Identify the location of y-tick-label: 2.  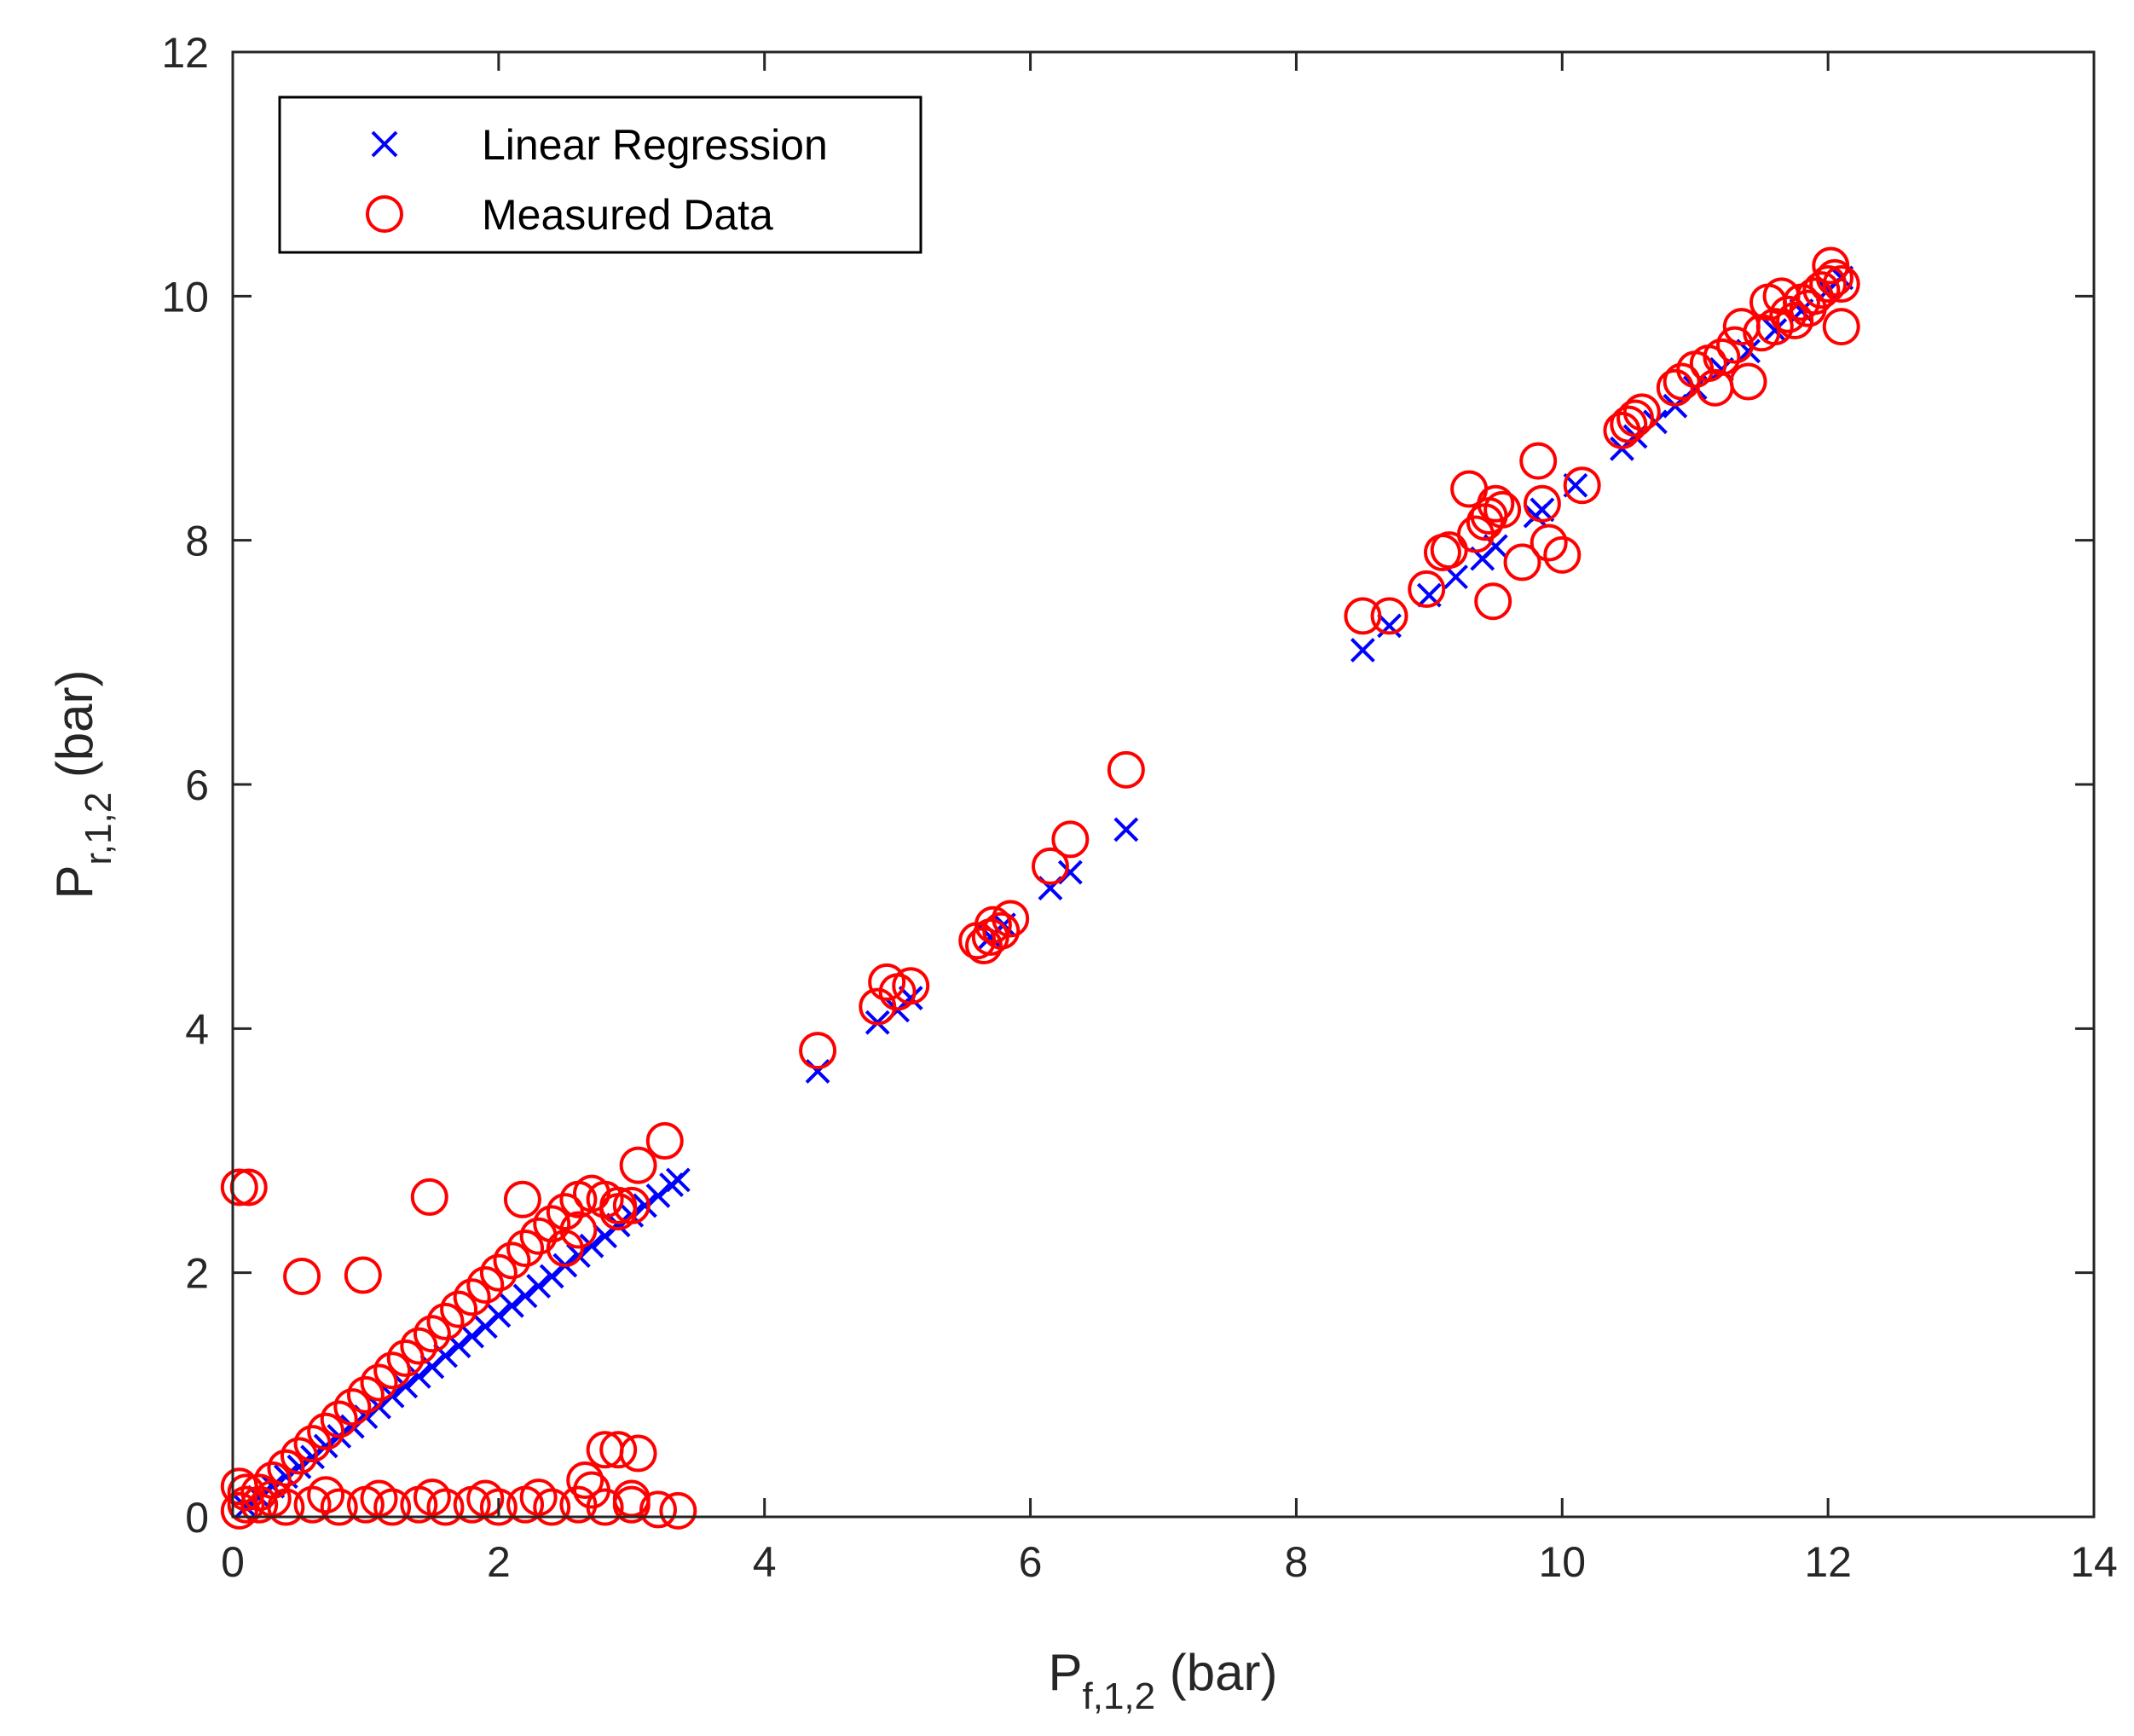
(197, 1274).